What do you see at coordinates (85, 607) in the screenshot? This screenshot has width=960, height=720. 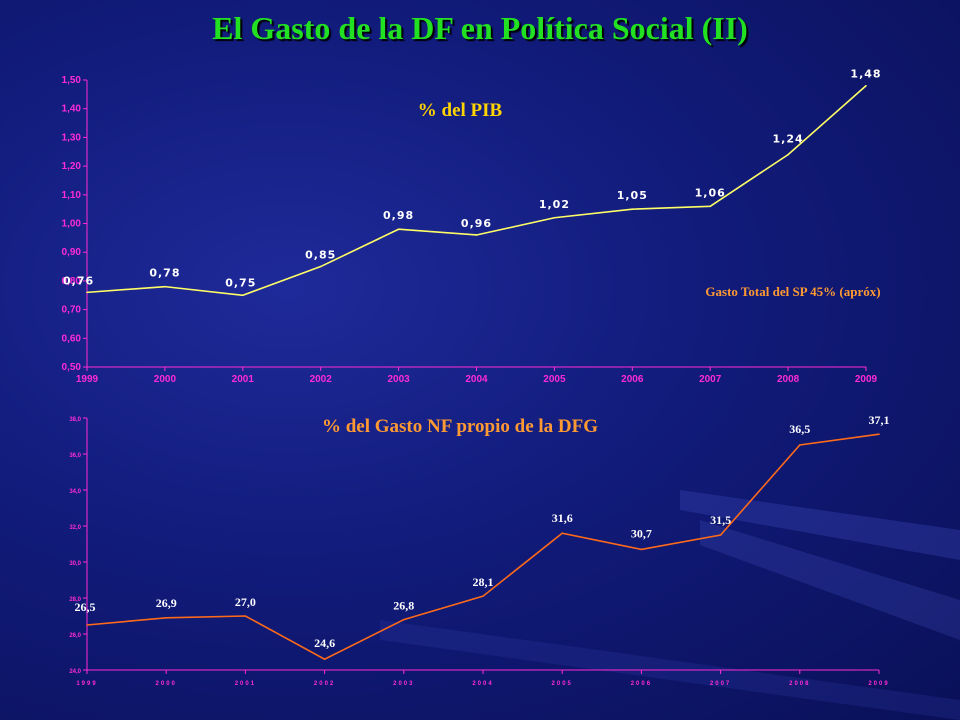 I see `data-label: 26,5` at bounding box center [85, 607].